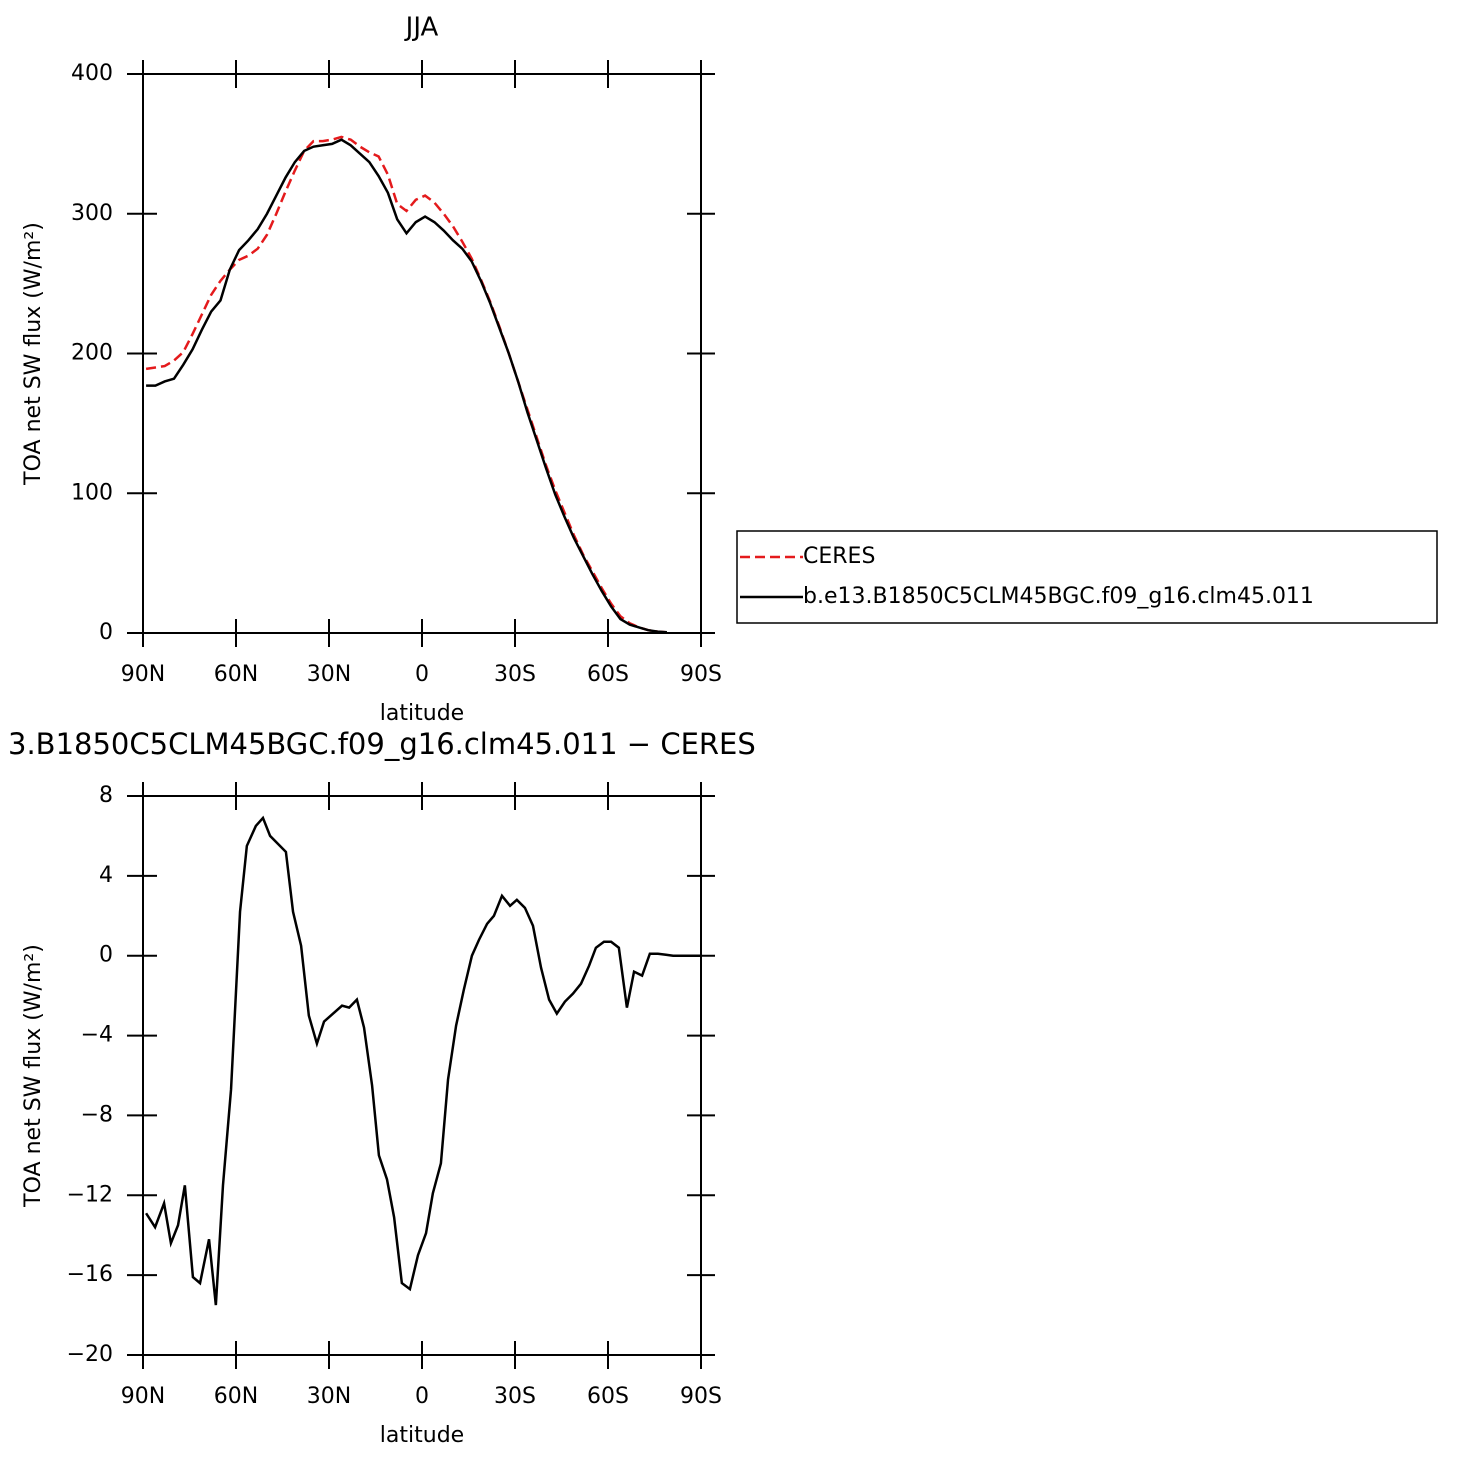  I want to click on chart-title: JJA, so click(421, 28).